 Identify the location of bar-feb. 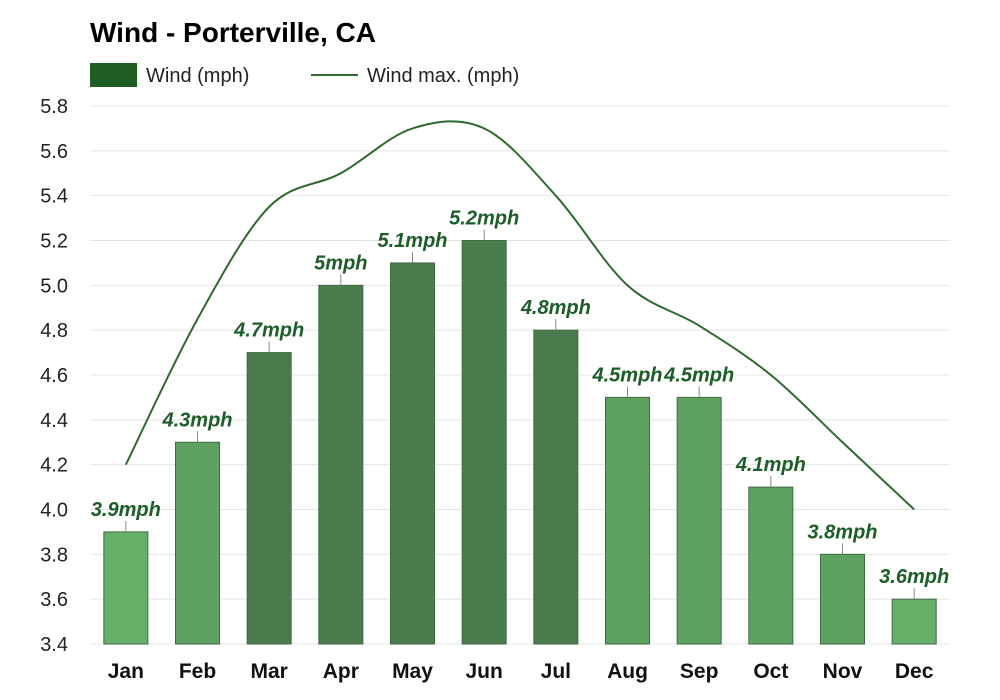
(197, 543).